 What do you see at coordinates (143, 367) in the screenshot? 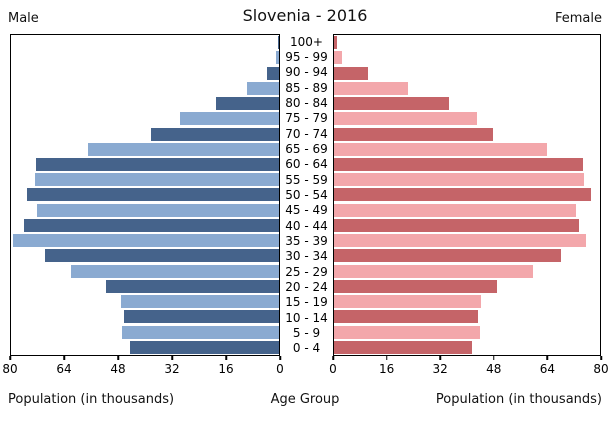
I see `male-x-axis-ticks: 80 64 48 32 16 0` at bounding box center [143, 367].